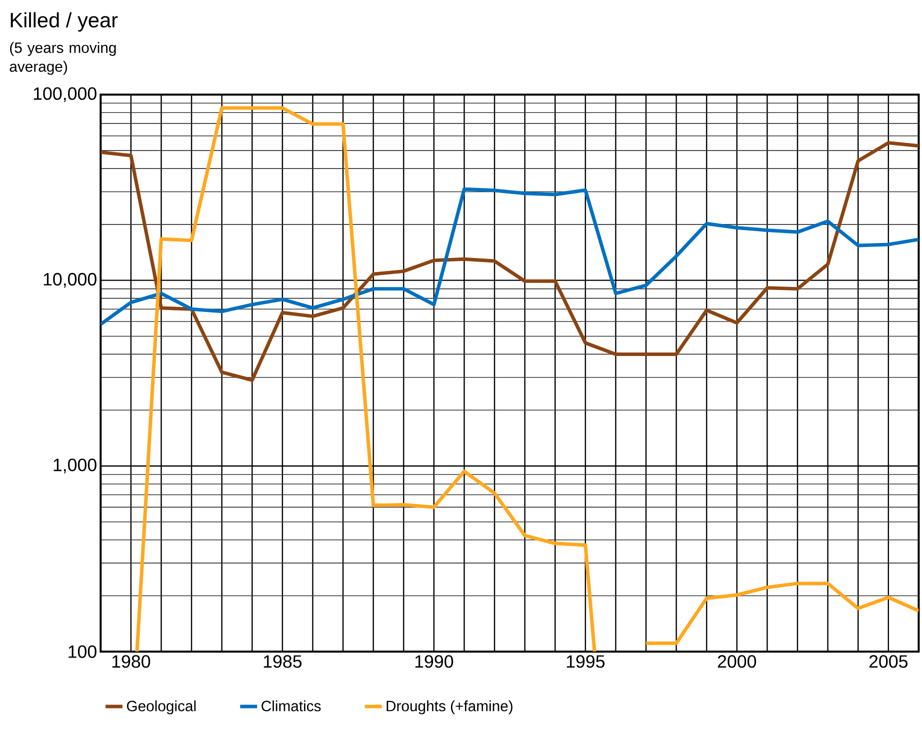 This screenshot has width=922, height=749. What do you see at coordinates (888, 661) in the screenshot?
I see `x-tick-label: 2005` at bounding box center [888, 661].